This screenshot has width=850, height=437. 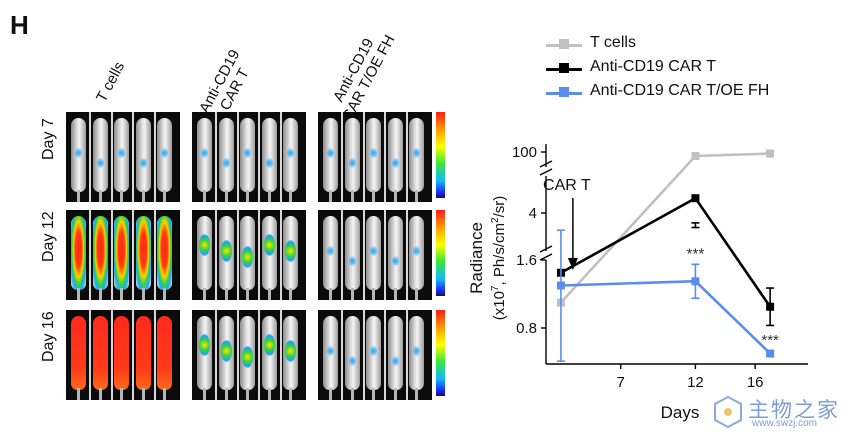 What do you see at coordinates (546, 172) in the screenshot?
I see `axis-break-mark` at bounding box center [546, 172].